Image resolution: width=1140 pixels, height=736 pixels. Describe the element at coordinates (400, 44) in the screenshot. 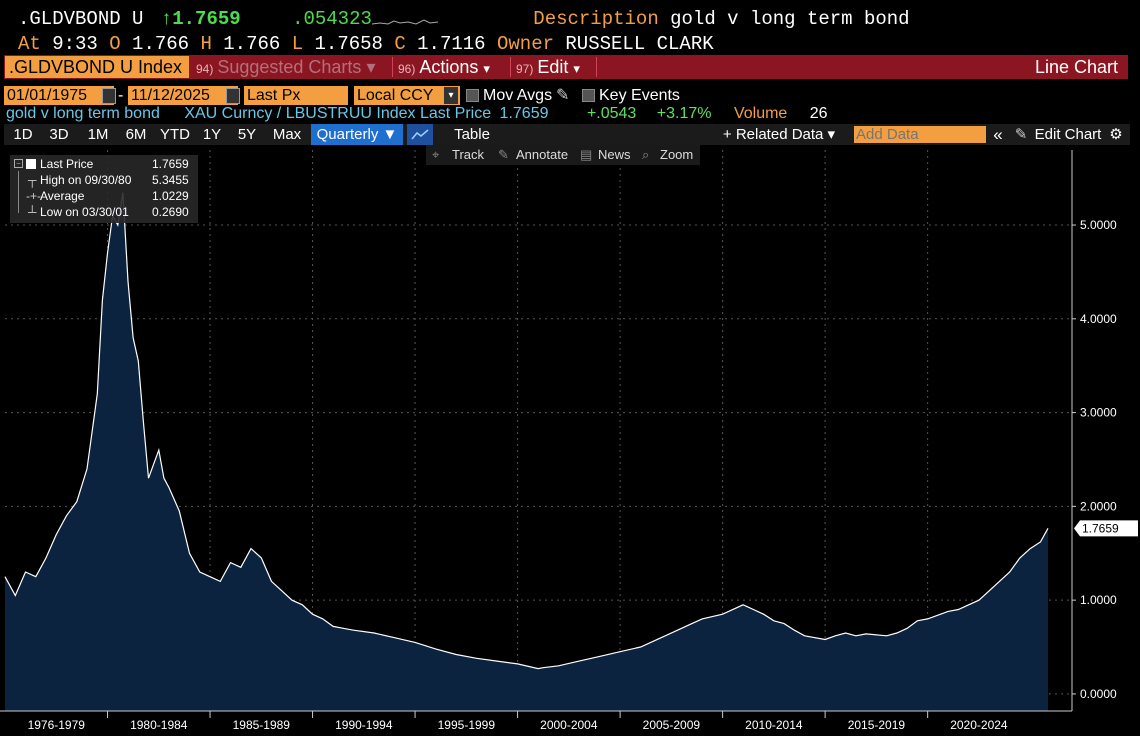

I see `close-label: C` at that location.